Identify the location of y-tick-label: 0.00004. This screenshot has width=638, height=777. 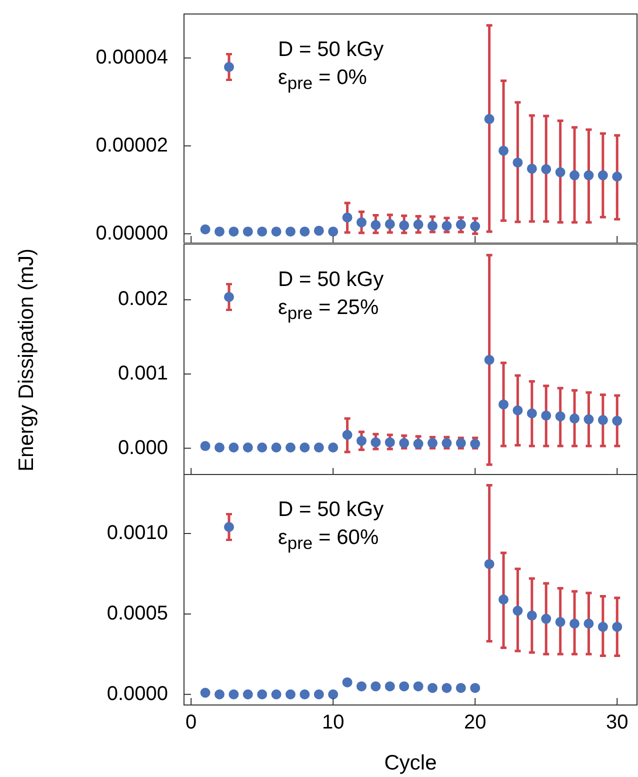
(132, 57).